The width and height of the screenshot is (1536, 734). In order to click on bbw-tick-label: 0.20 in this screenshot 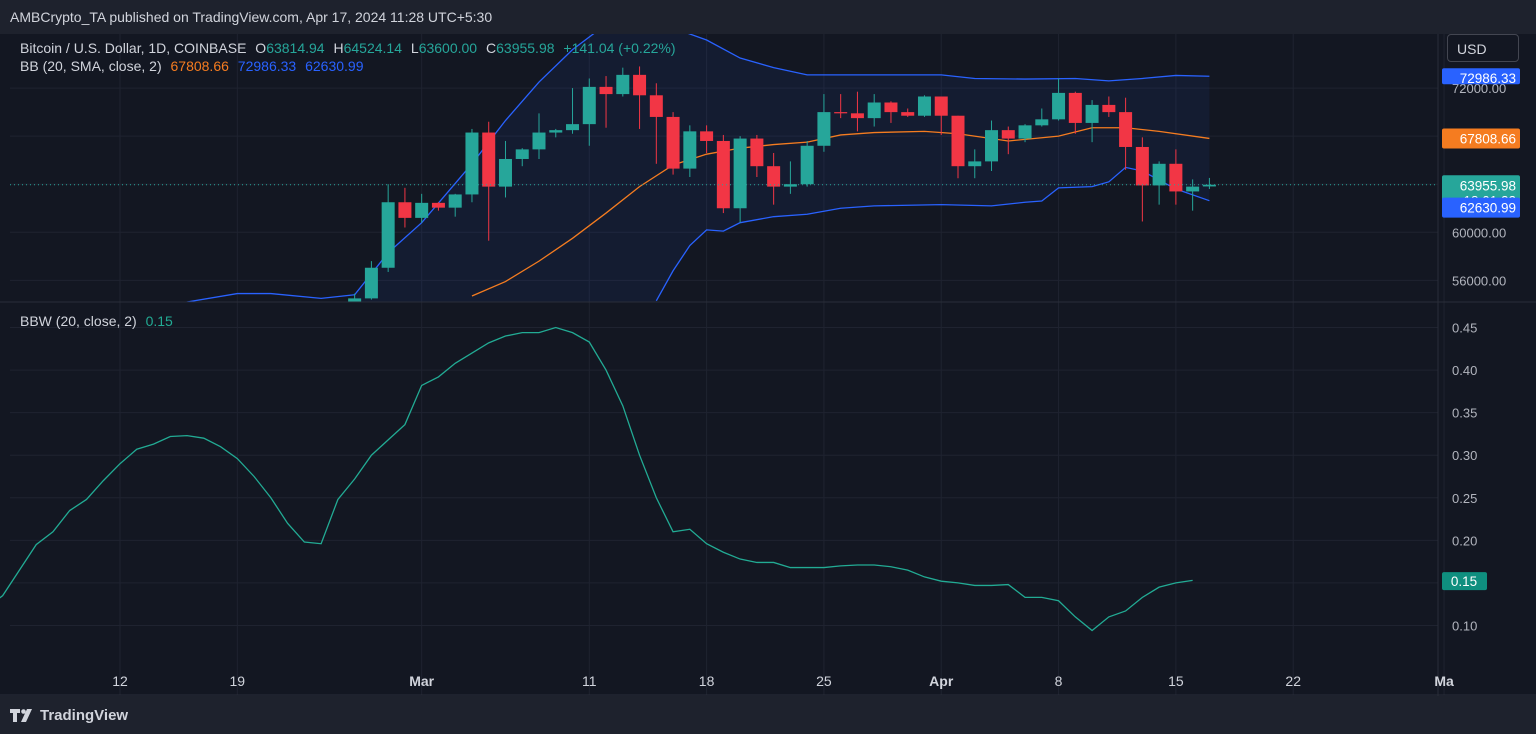, I will do `click(1464, 540)`.